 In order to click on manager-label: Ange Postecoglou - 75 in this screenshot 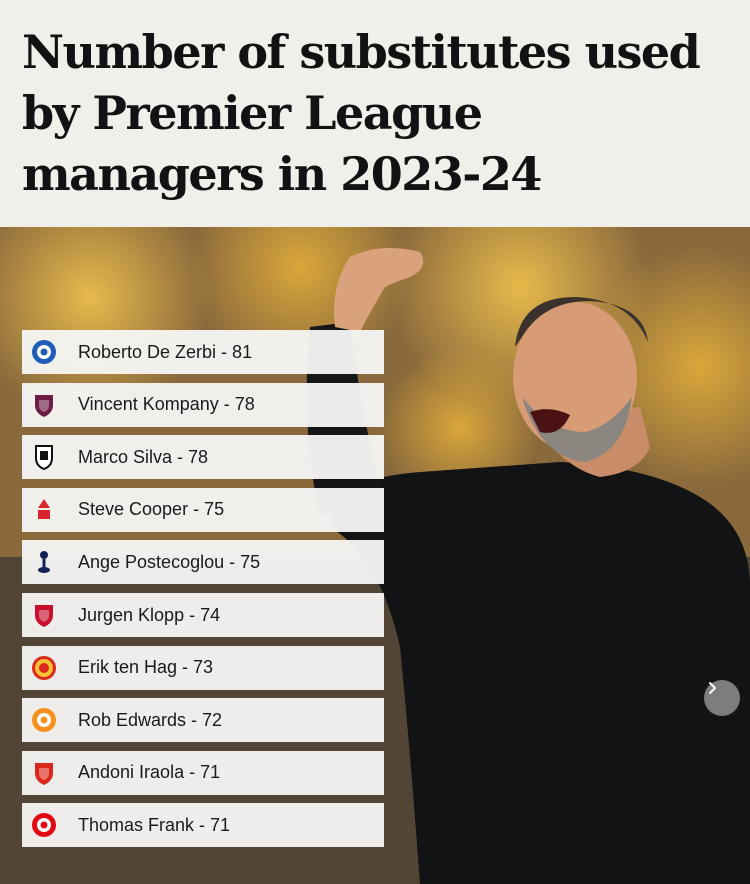, I will do `click(169, 561)`.